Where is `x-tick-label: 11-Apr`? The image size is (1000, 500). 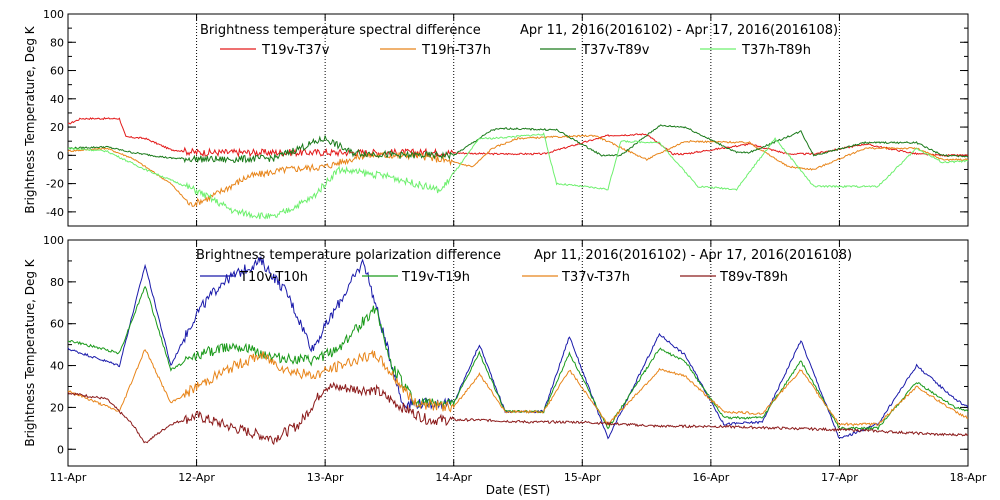 x-tick-label: 11-Apr is located at coordinates (68, 477).